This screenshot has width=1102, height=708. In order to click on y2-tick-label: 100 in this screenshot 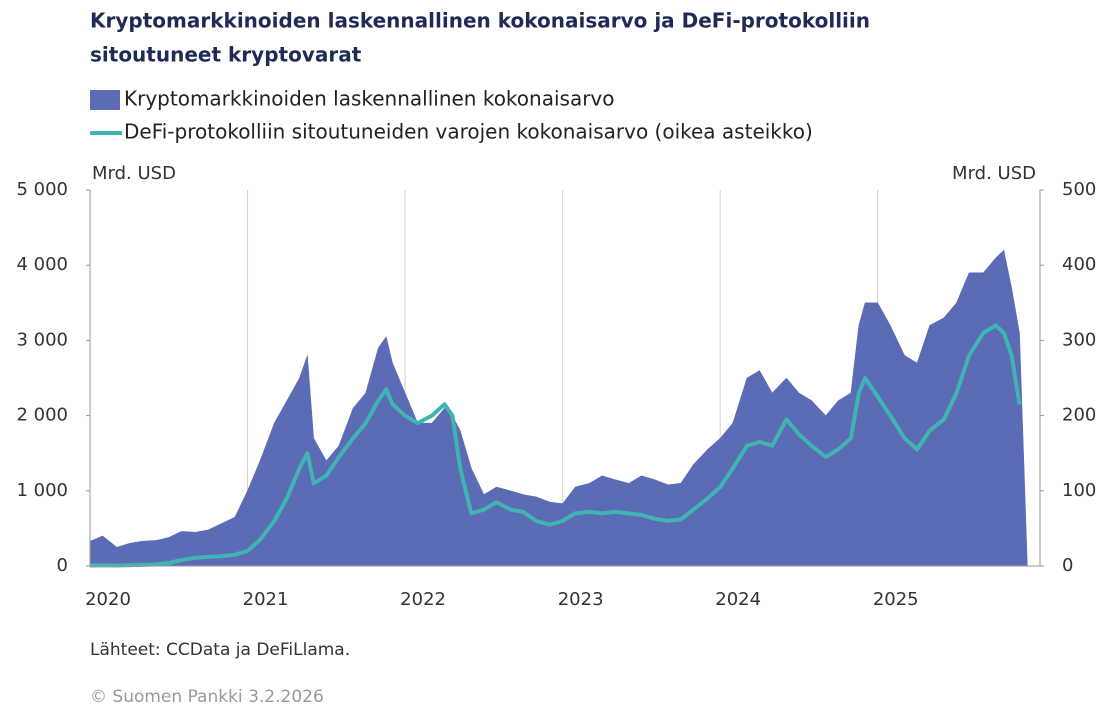, I will do `click(1079, 490)`.